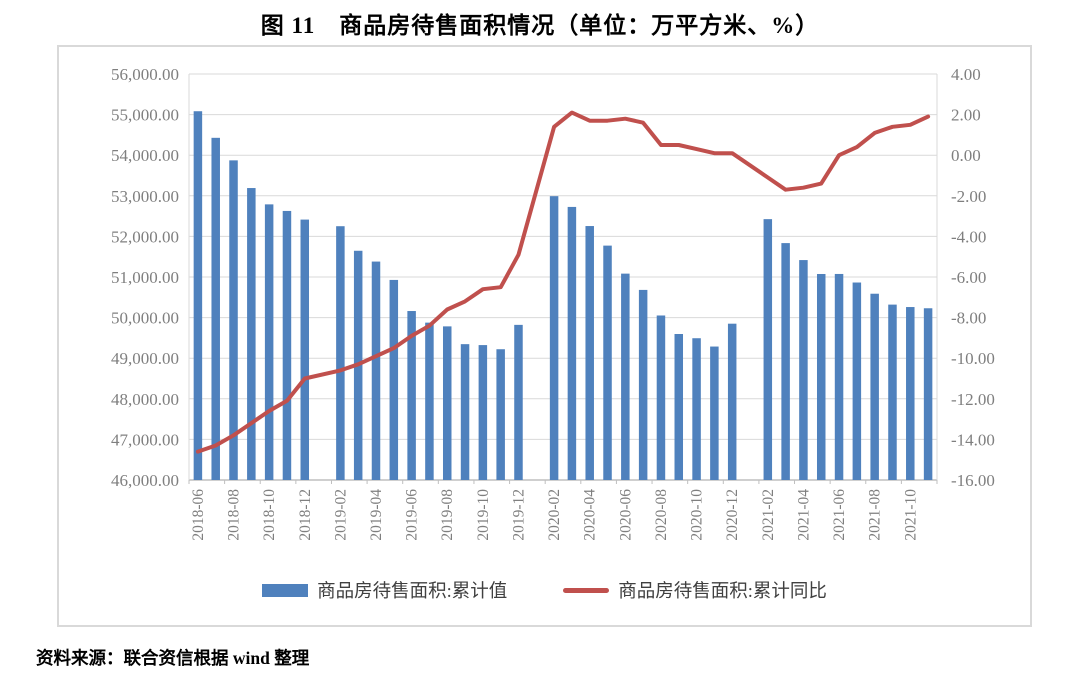  I want to click on x-axis-label: 2021-06, so click(839, 515).